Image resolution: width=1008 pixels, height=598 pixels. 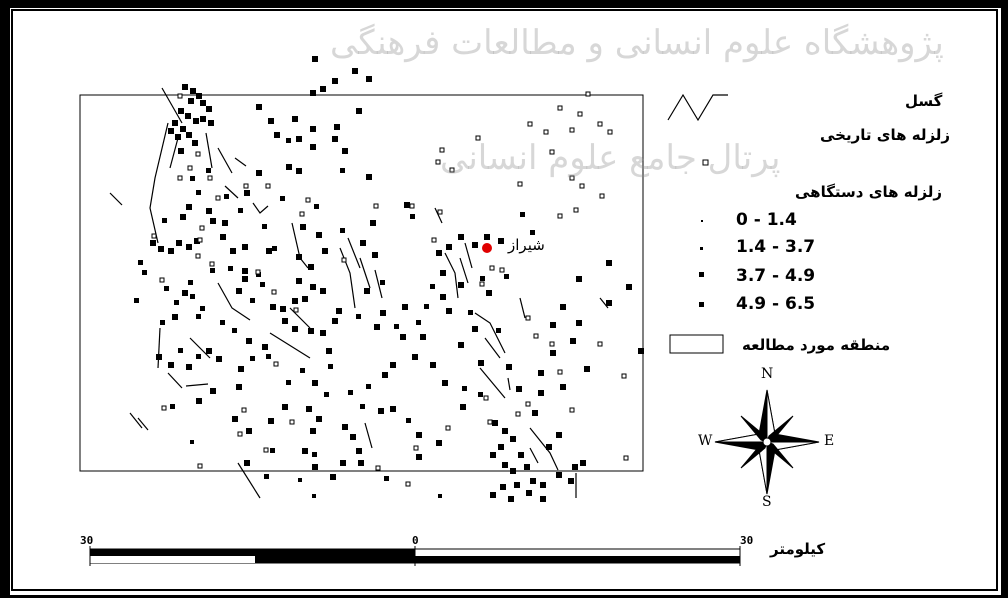 What do you see at coordinates (776, 304) in the screenshot?
I see `legend-range-4: 4.9 - 6.5` at bounding box center [776, 304].